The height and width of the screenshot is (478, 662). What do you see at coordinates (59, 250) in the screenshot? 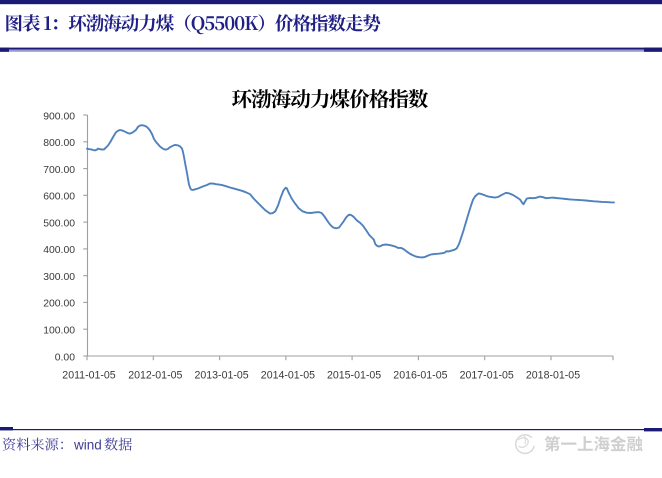
I see `svg-text: 400.00` at bounding box center [59, 250].